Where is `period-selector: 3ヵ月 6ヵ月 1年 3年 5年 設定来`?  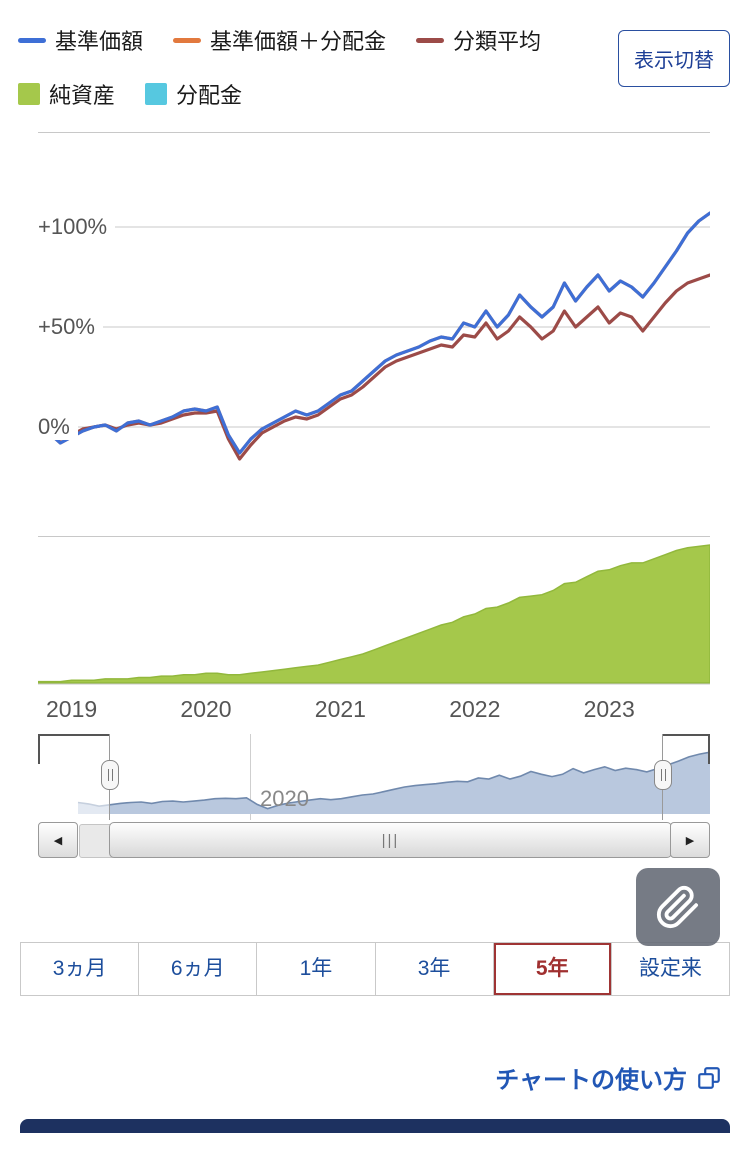 period-selector: 3ヵ月 6ヵ月 1年 3年 5年 設定来 is located at coordinates (375, 969).